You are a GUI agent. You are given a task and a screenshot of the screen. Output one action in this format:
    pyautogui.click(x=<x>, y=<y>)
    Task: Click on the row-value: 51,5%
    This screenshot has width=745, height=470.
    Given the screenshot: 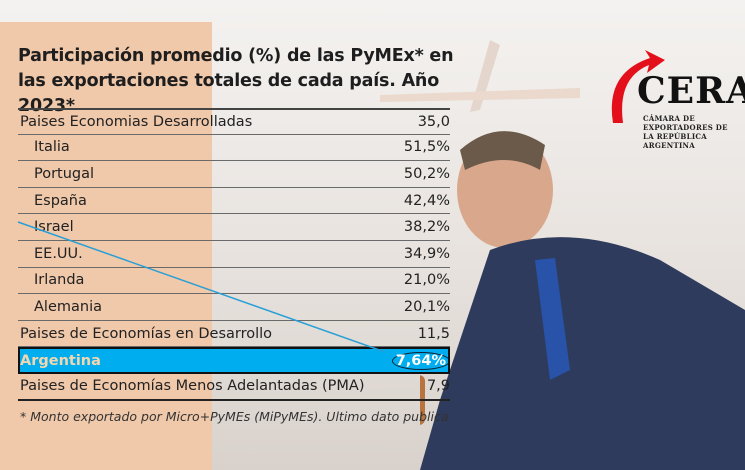 What is the action you would take?
    pyautogui.click(x=426, y=147)
    